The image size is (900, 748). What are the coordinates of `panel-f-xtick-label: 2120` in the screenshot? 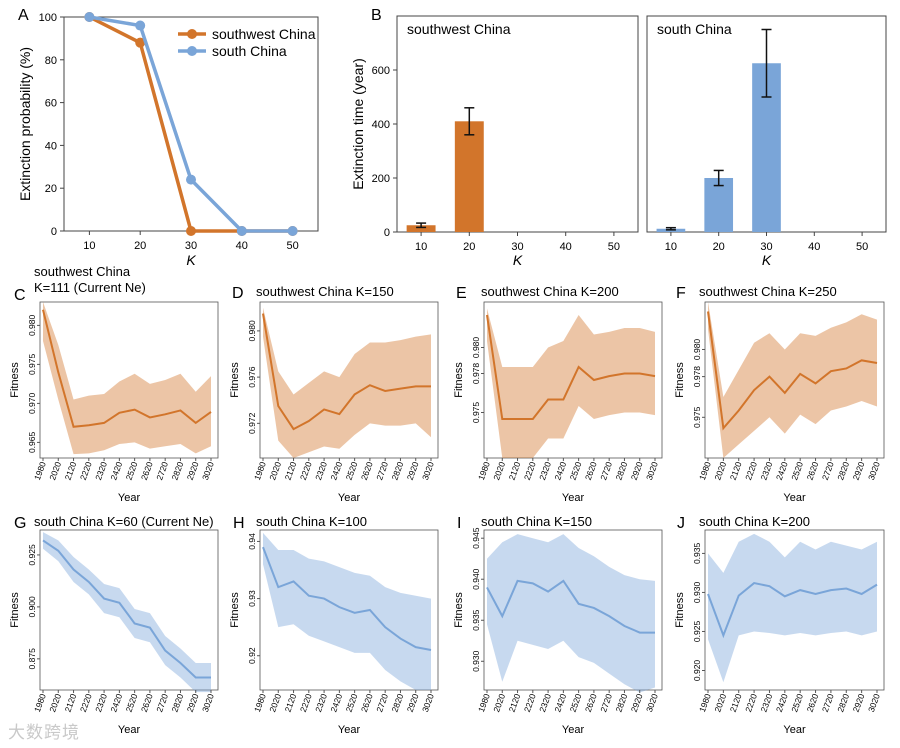 It's located at (736, 470).